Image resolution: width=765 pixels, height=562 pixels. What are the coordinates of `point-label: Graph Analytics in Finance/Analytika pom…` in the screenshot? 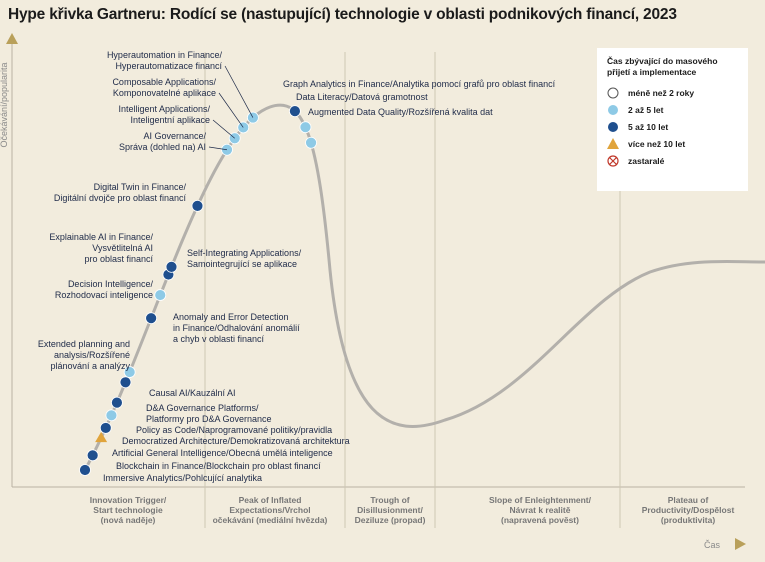 It's located at (419, 84).